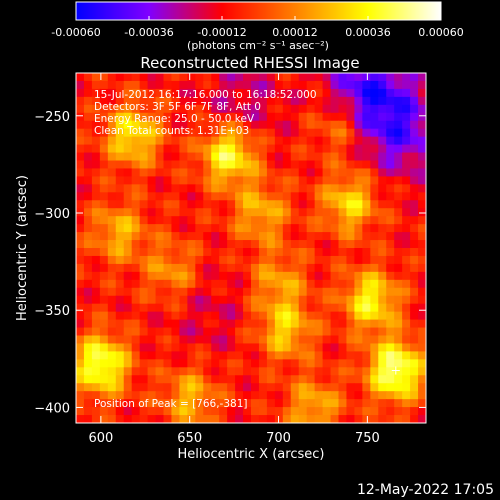  I want to click on info-line: Detectors: 3F 5F 6F 7F 8F, Att 0, so click(177, 107).